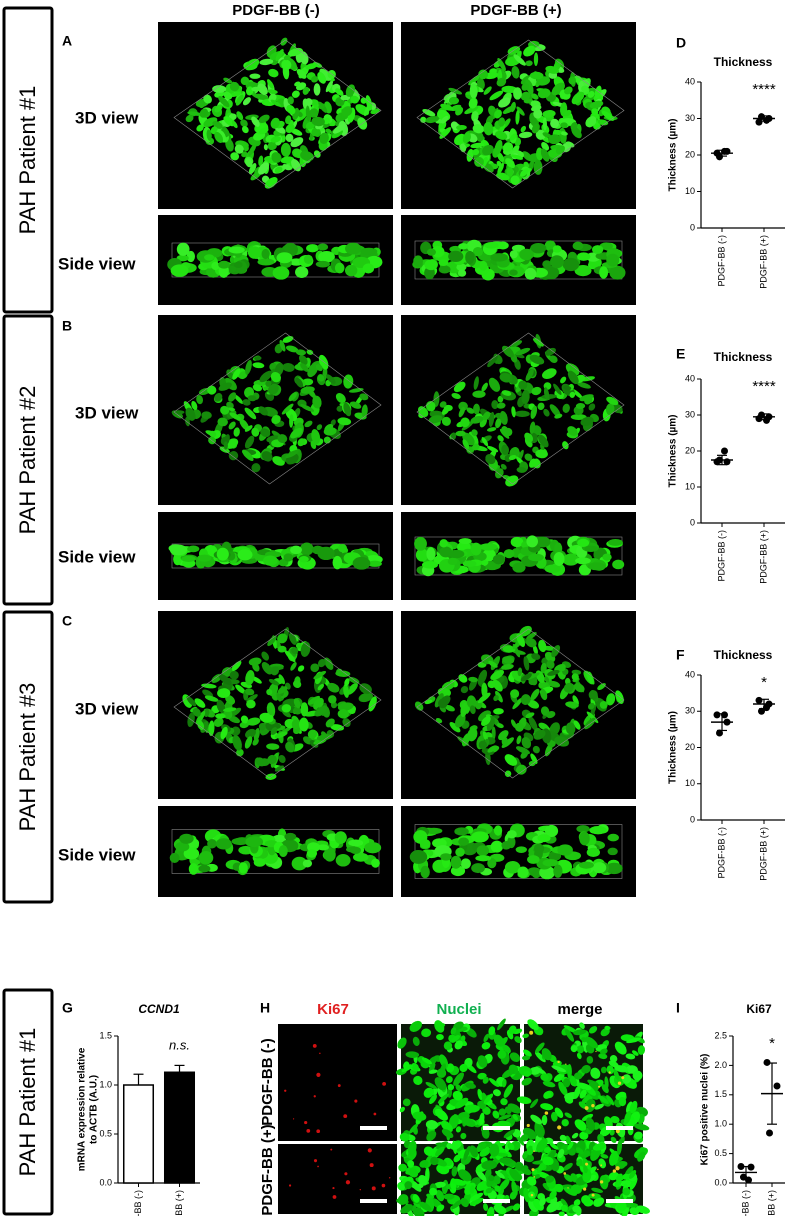 This screenshot has height=1216, width=800. What do you see at coordinates (720, 1094) in the screenshot?
I see `y-tick-label: 1.5` at bounding box center [720, 1094].